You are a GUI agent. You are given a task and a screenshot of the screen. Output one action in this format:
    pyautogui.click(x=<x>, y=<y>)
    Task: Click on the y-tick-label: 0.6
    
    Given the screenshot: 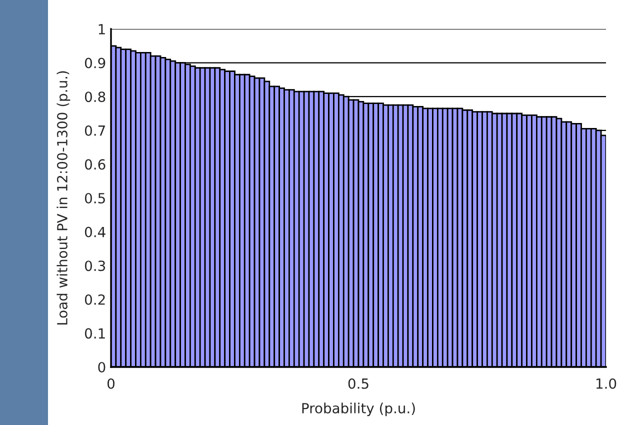 What is the action you would take?
    pyautogui.click(x=95, y=164)
    